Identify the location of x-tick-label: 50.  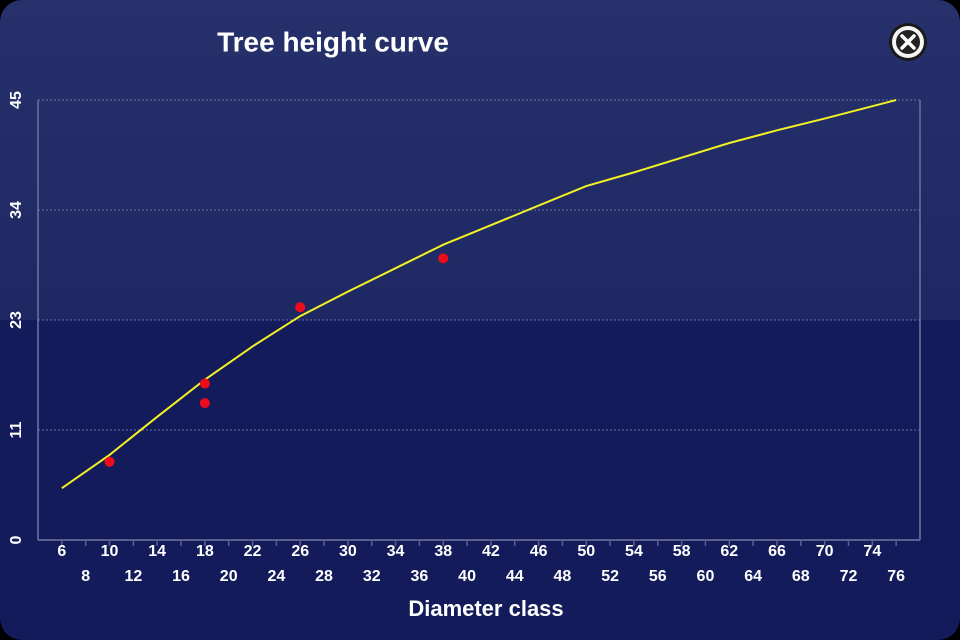
(586, 551).